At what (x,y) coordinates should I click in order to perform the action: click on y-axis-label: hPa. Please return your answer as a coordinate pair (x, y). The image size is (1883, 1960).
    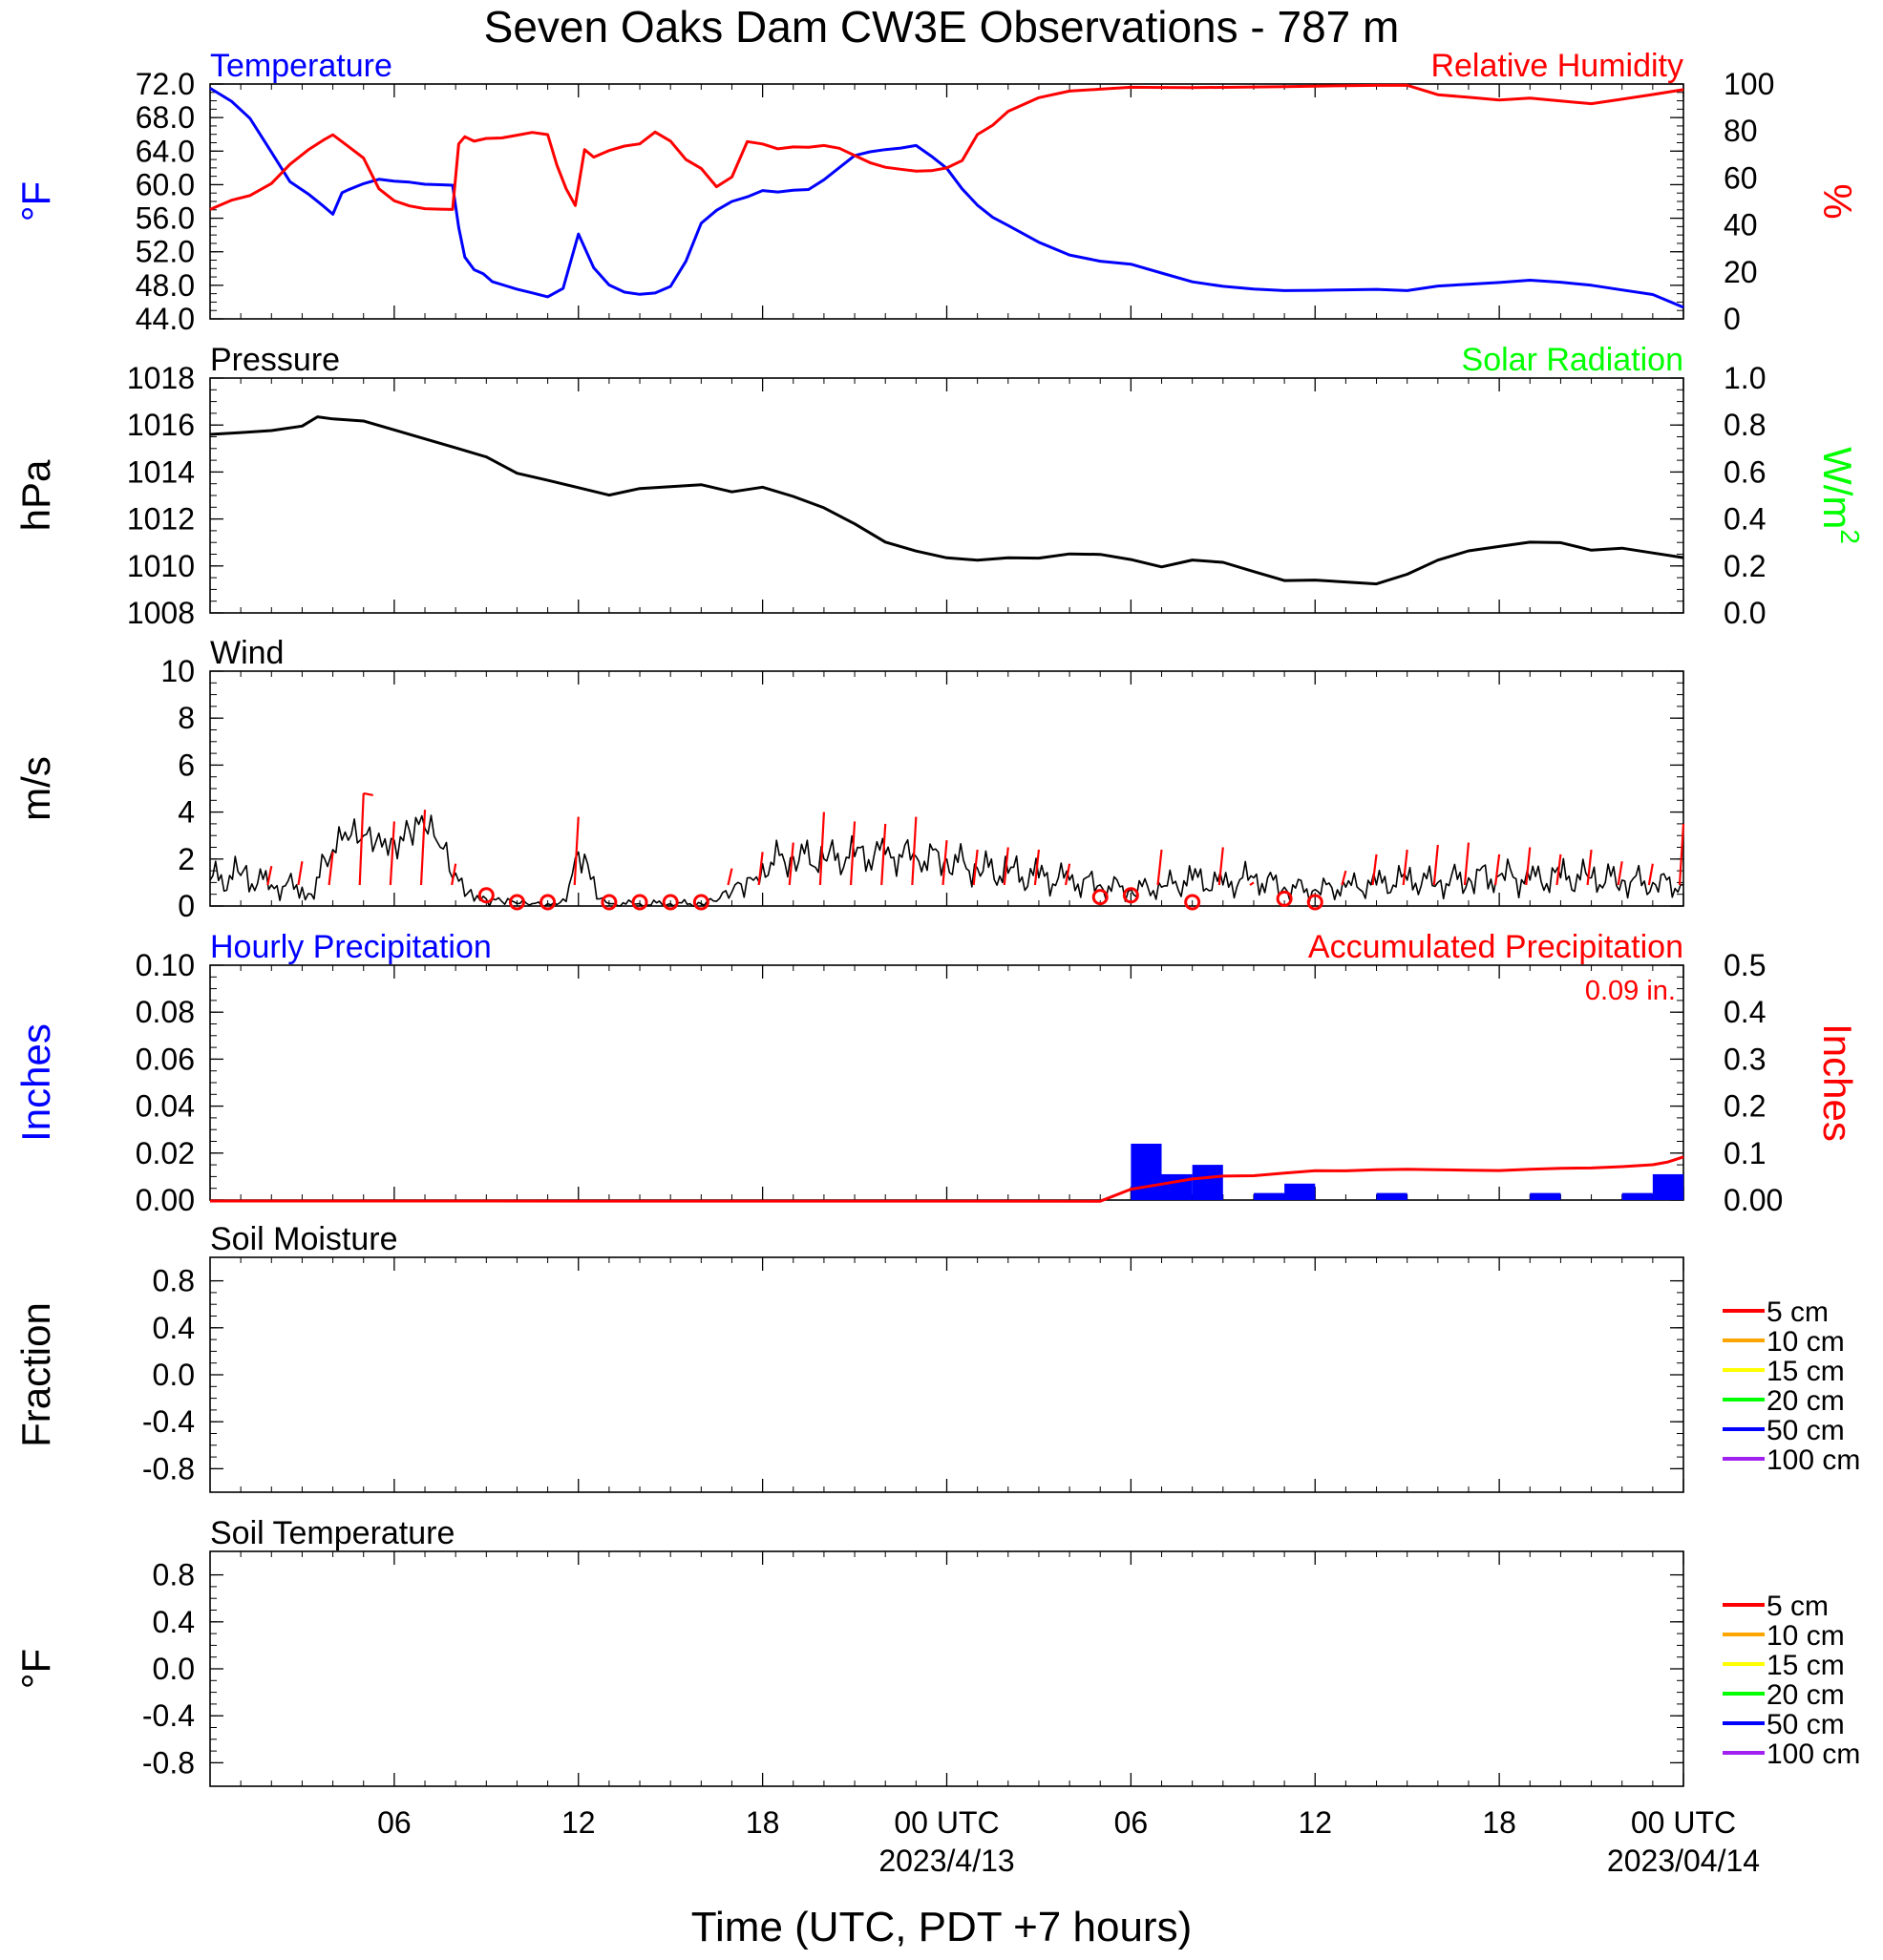
    Looking at the image, I should click on (35, 495).